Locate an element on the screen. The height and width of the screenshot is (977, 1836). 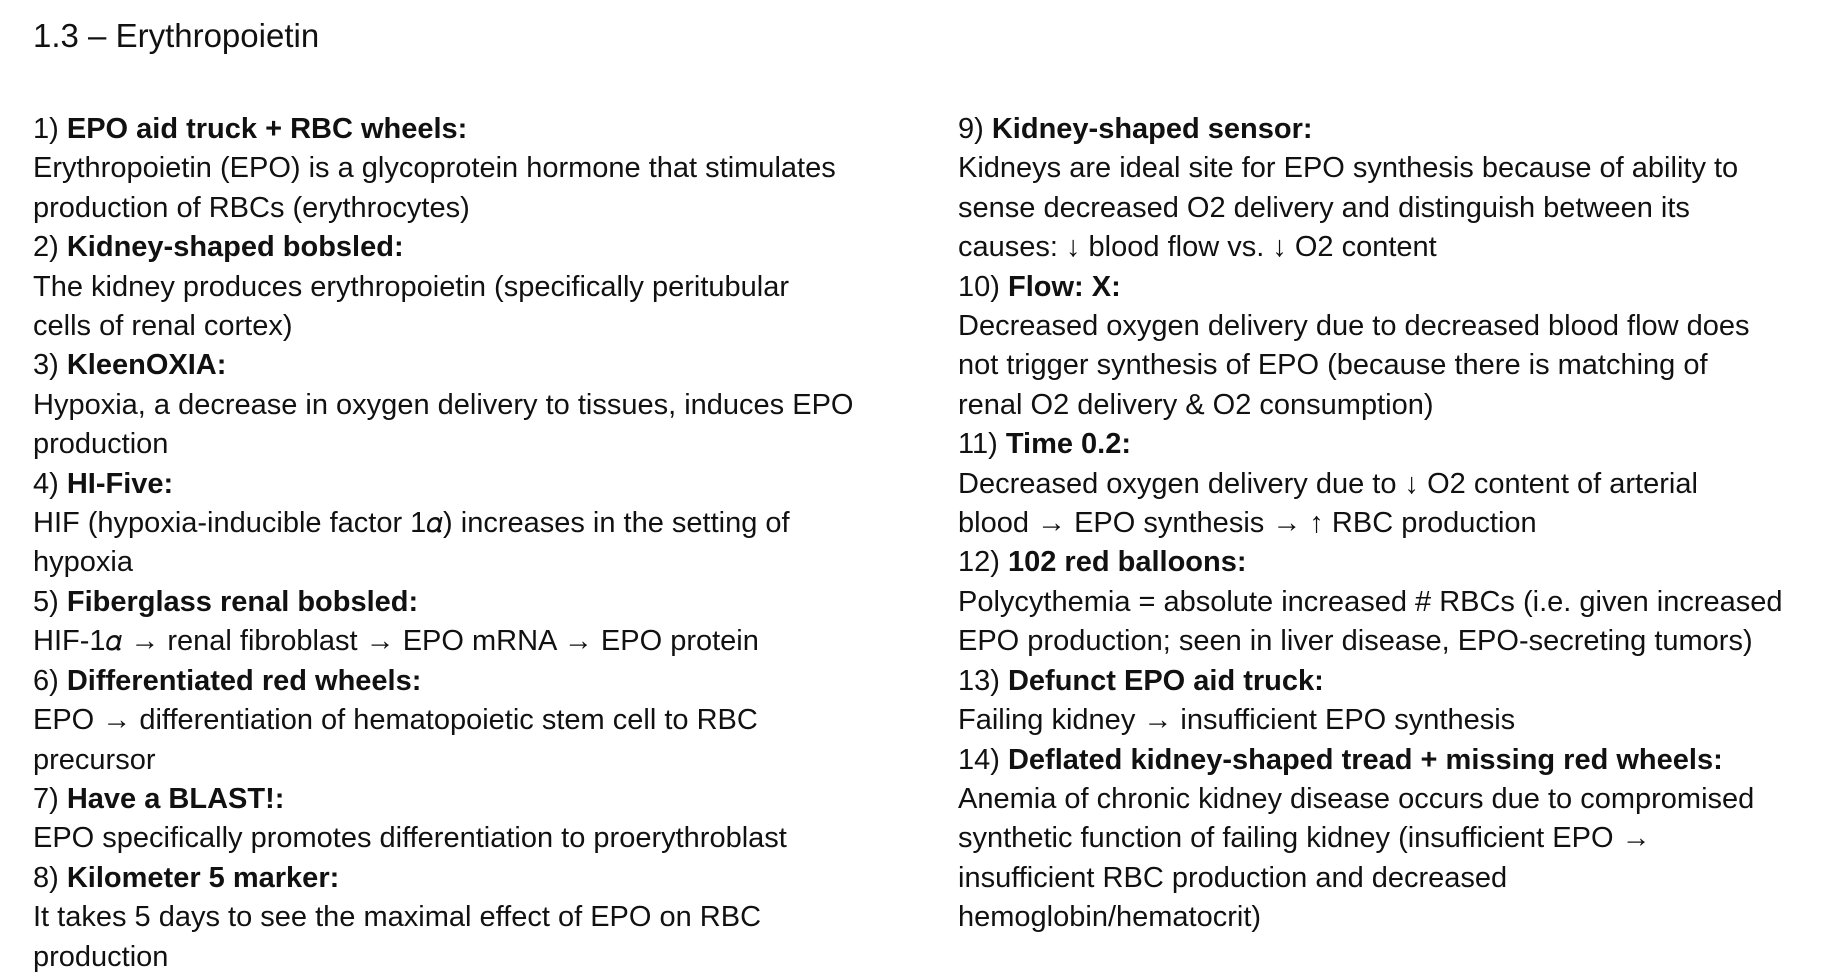
item-number: 14) is located at coordinates (979, 759).